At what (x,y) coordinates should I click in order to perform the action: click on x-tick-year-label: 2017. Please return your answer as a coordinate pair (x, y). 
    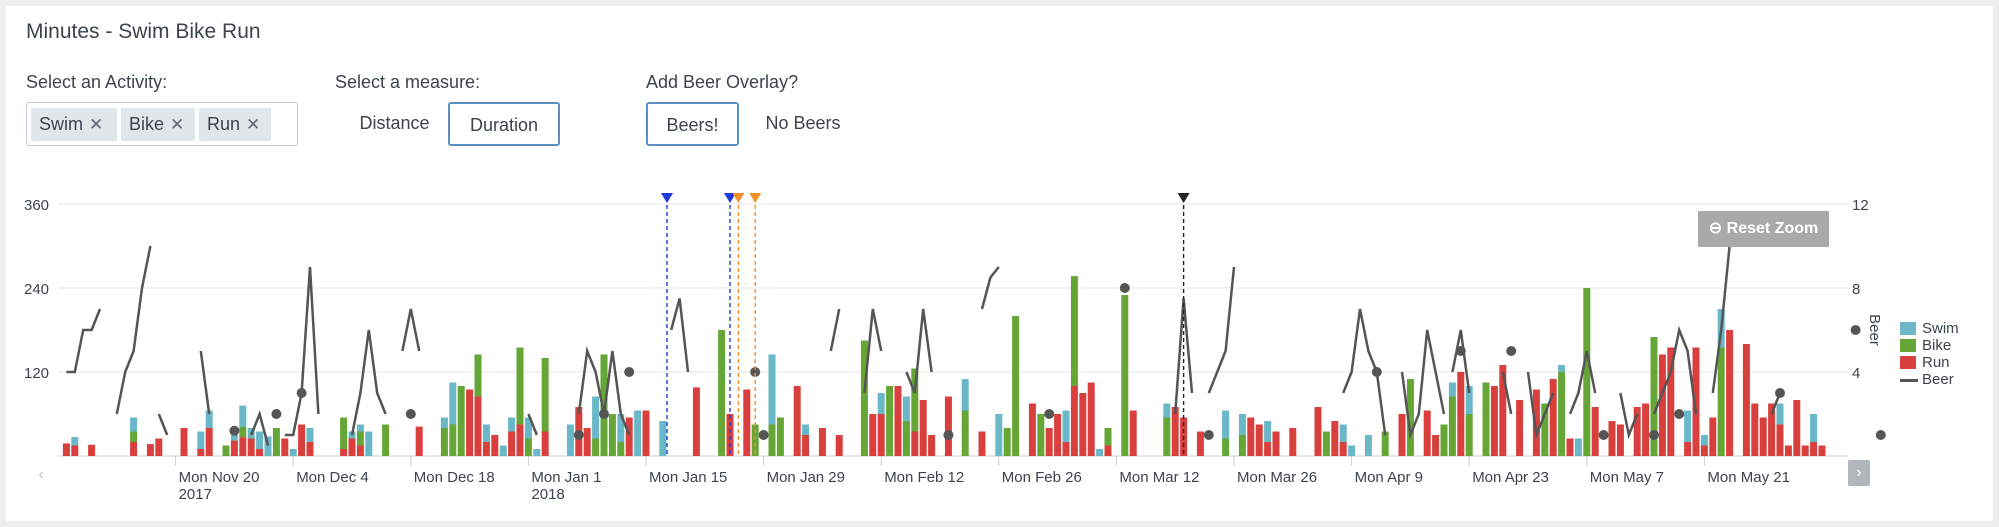
    Looking at the image, I should click on (195, 494).